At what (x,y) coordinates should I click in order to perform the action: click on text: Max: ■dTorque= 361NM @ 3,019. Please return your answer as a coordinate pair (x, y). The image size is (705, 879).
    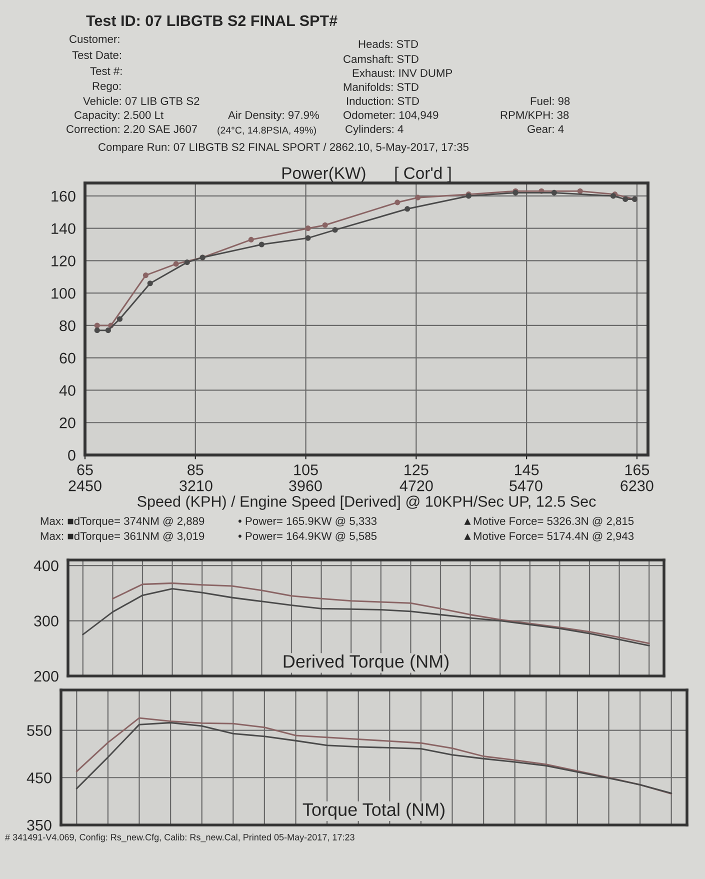
    Looking at the image, I should click on (122, 537).